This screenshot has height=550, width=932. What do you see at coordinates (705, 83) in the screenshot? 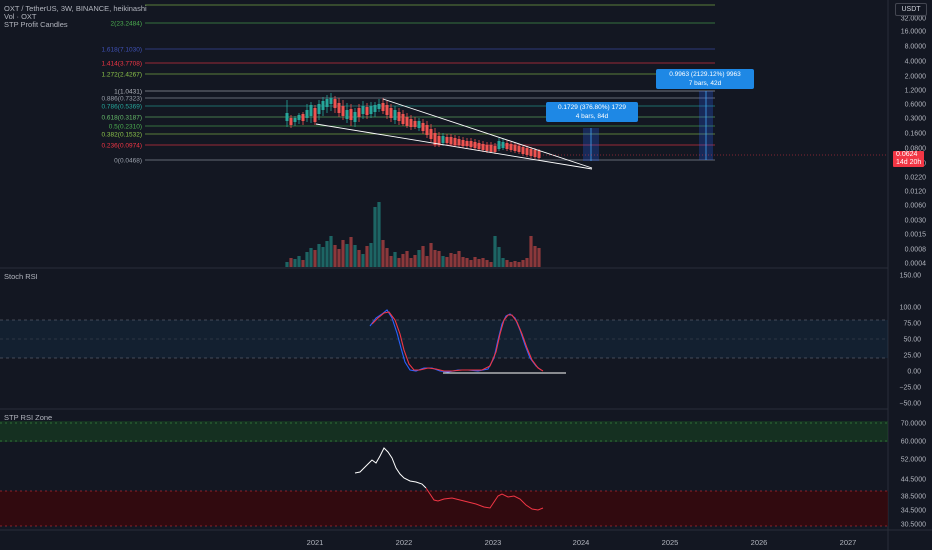
I see `callout-1-bars: 7 bars, 42d` at bounding box center [705, 83].